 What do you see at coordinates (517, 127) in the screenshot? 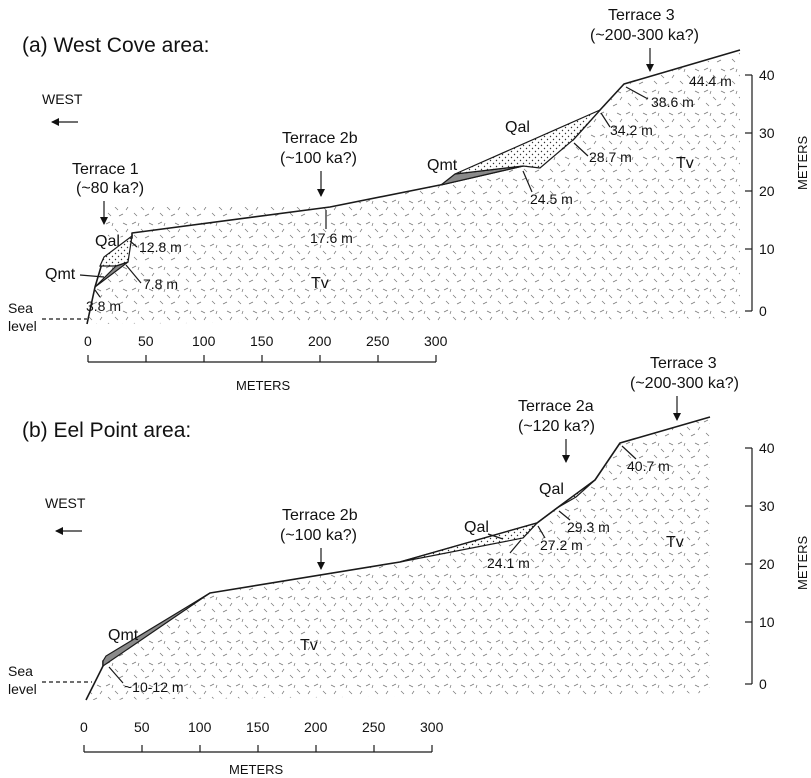
I see `panel-a-qal-mid-label: Qal` at bounding box center [517, 127].